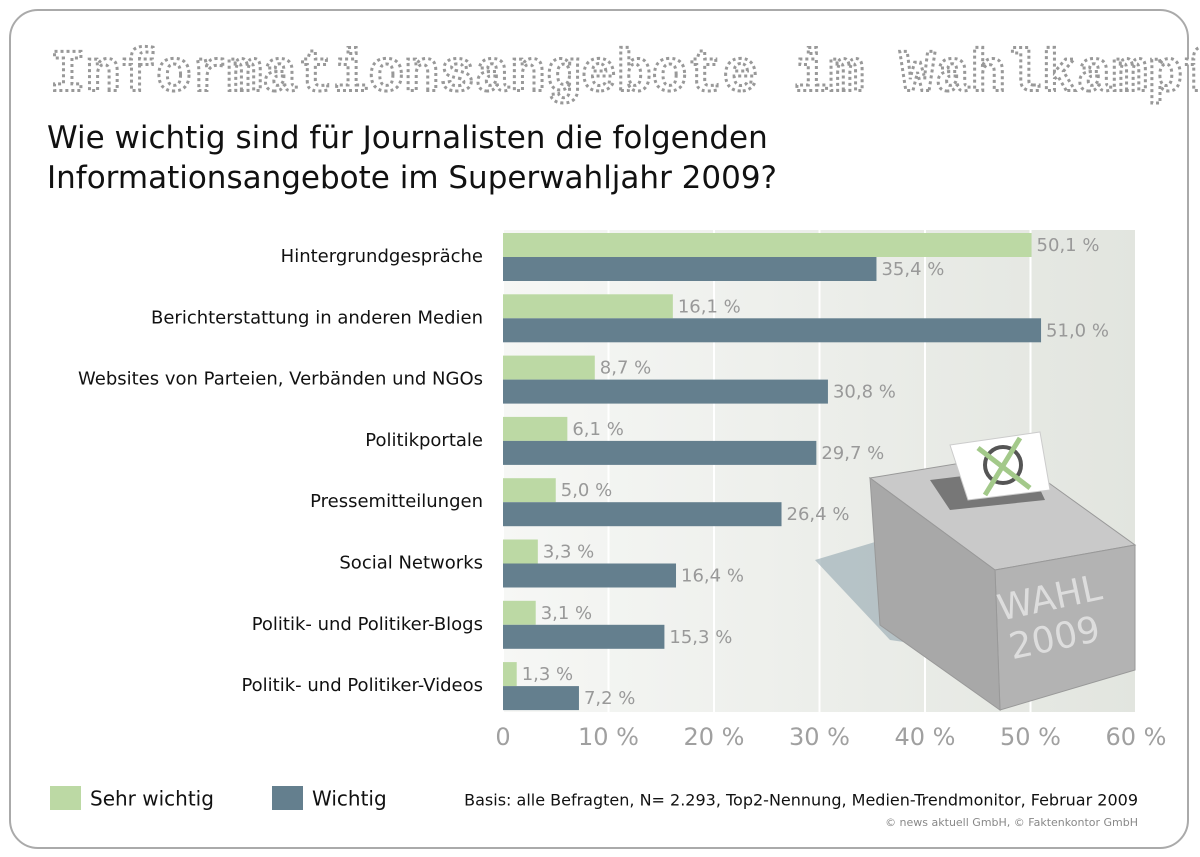 The height and width of the screenshot is (857, 1200). What do you see at coordinates (700, 637) in the screenshot?
I see `value-label: 15,3 %` at bounding box center [700, 637].